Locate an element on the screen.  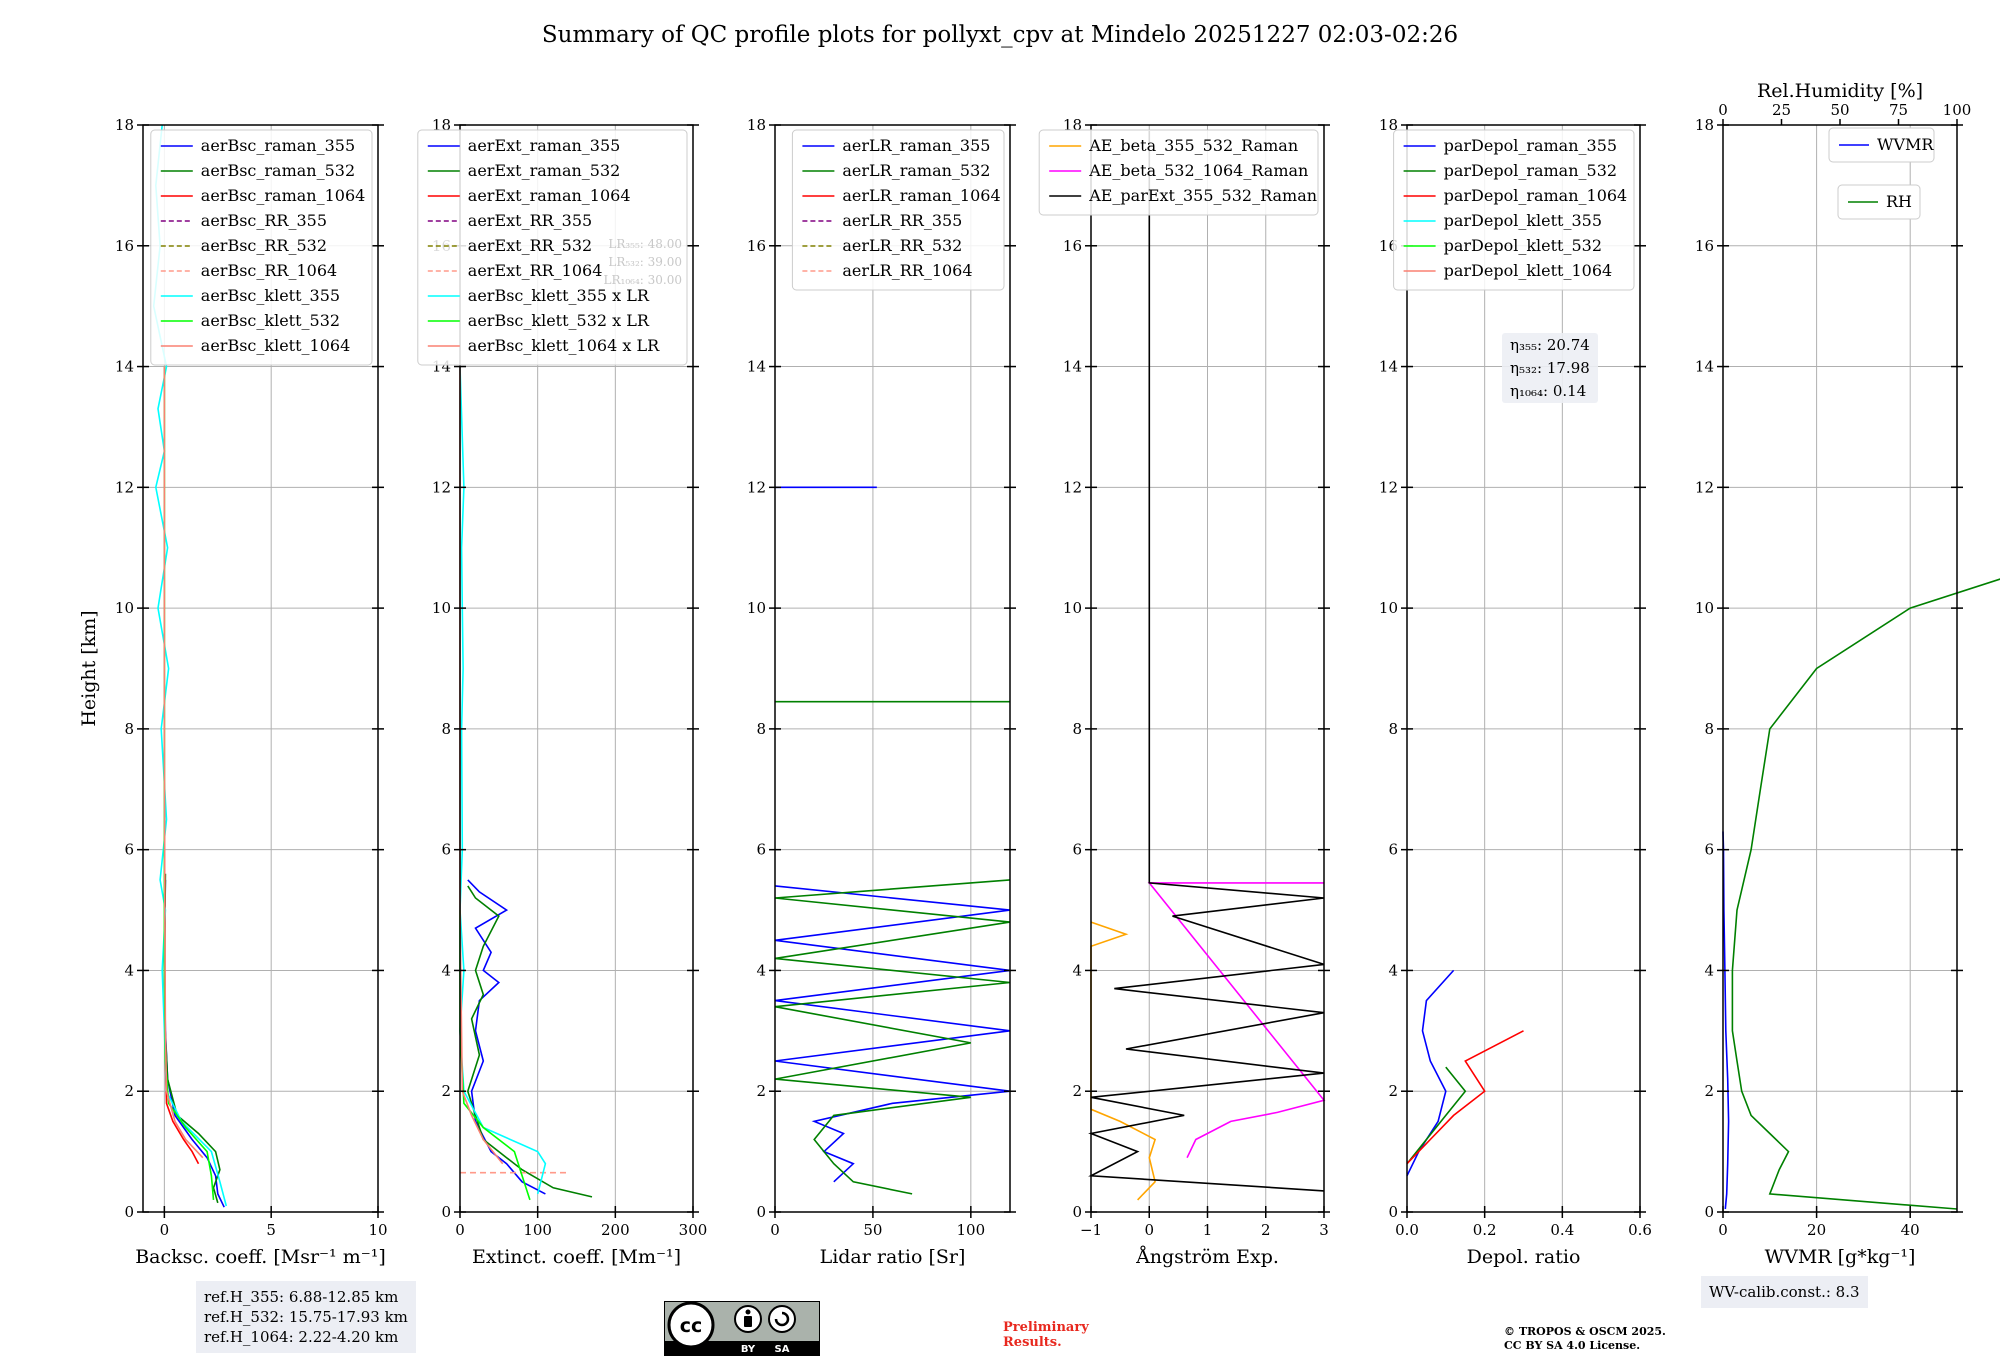
xtick-label: 2 is located at coordinates (1266, 1230).